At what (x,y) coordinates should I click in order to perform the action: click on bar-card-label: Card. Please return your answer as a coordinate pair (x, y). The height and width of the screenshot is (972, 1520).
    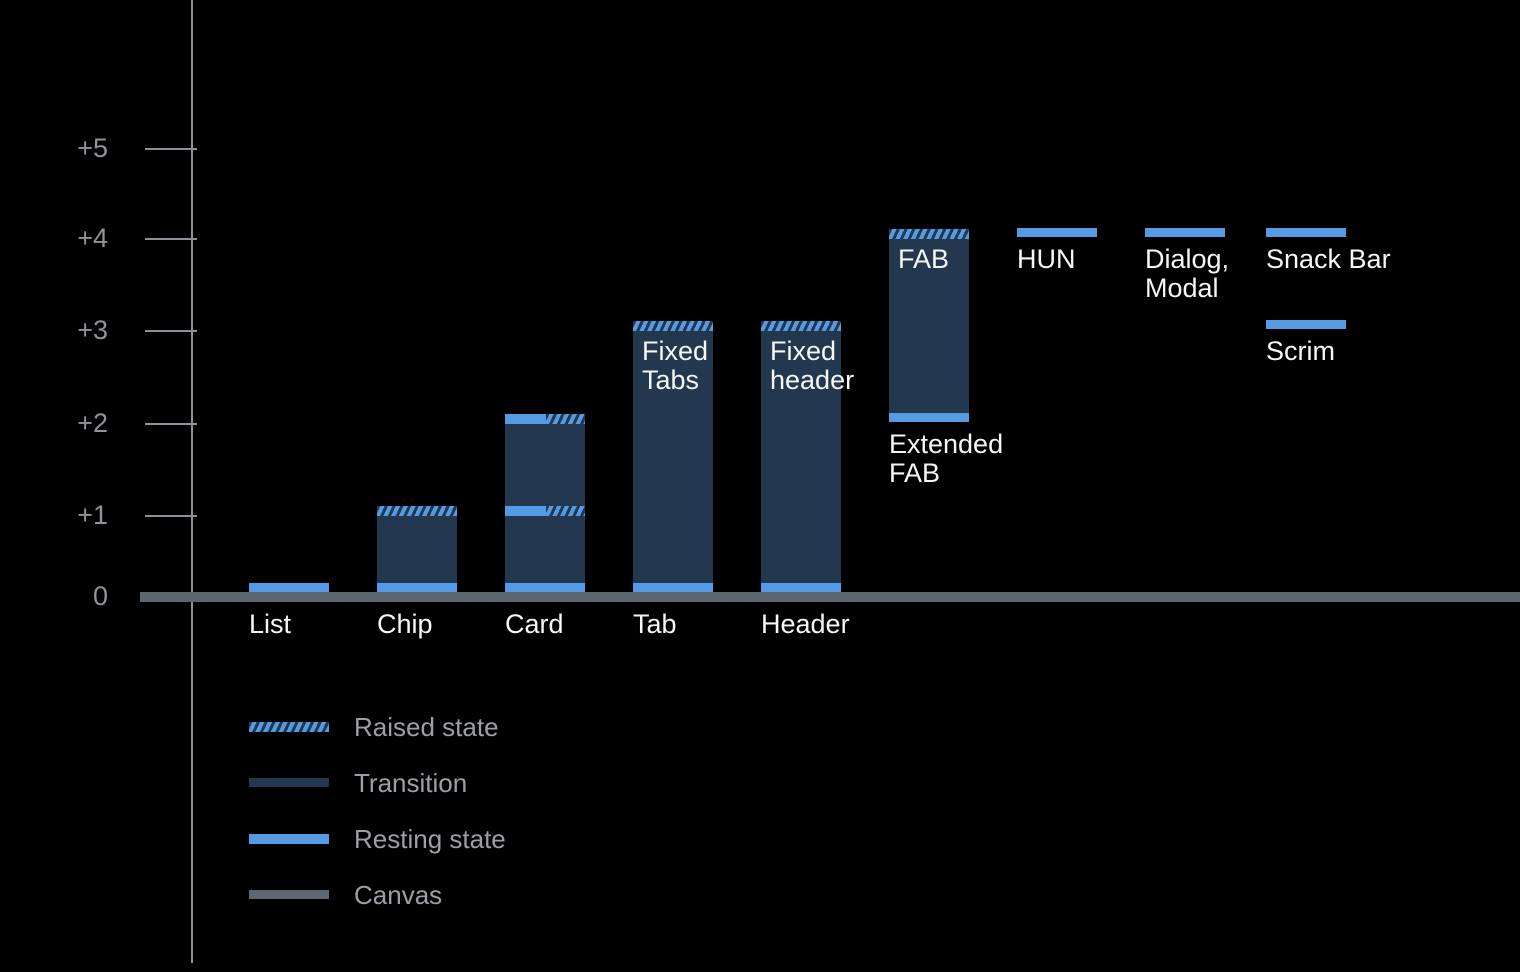
    Looking at the image, I should click on (534, 624).